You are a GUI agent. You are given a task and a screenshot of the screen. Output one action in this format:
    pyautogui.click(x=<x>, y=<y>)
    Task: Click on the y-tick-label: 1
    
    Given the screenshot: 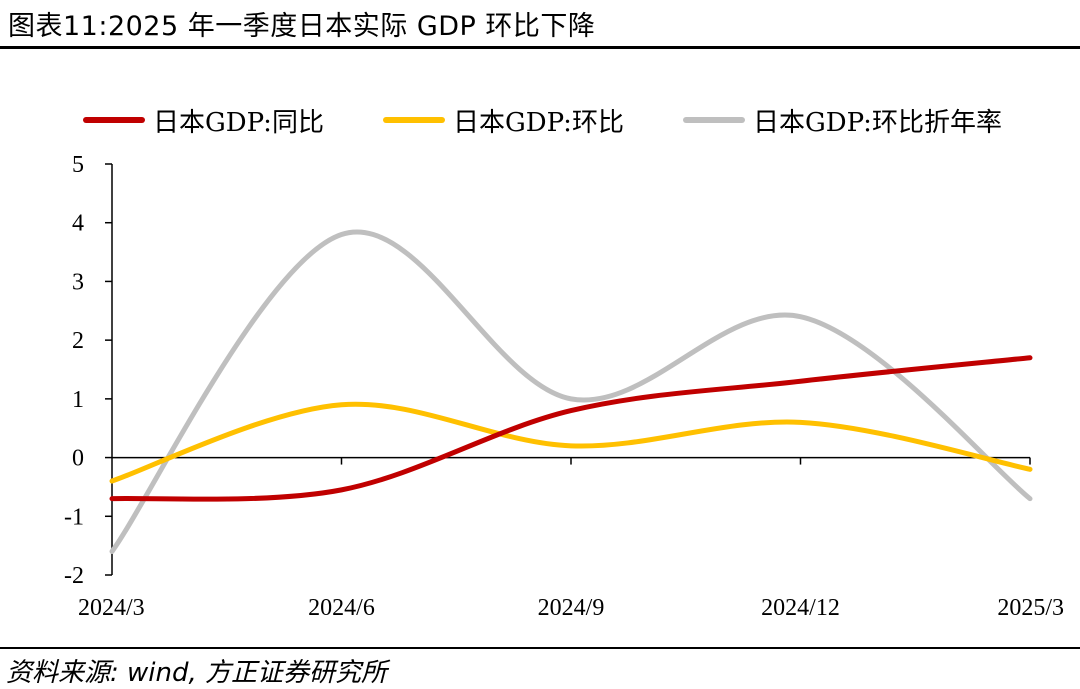 What is the action you would take?
    pyautogui.click(x=78, y=400)
    